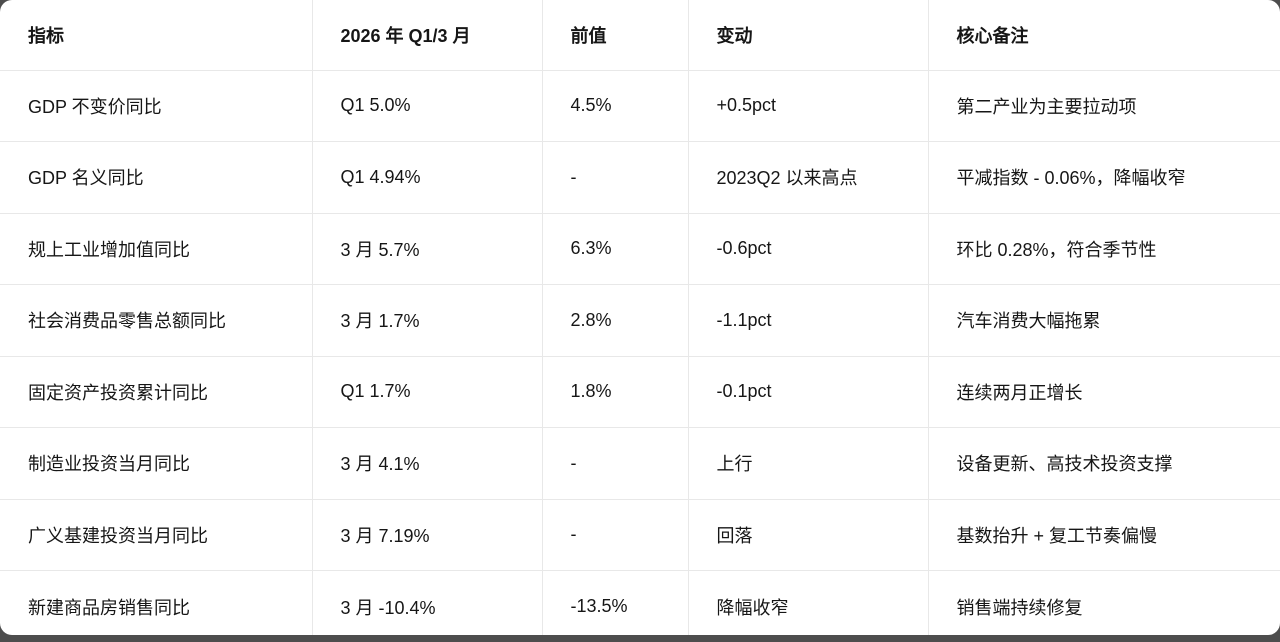 This screenshot has width=1280, height=642. Describe the element at coordinates (808, 35) in the screenshot. I see `column-header-change: 变动` at that location.